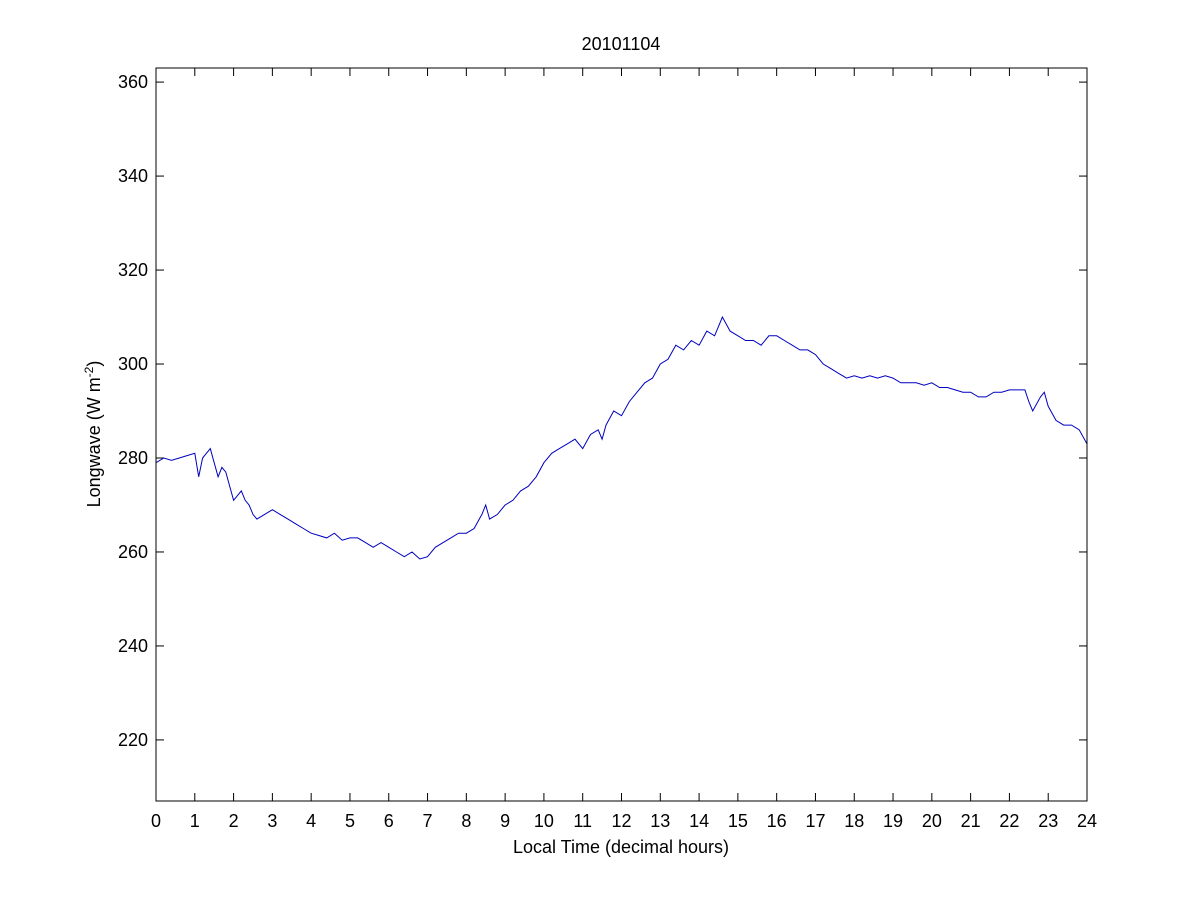 Image resolution: width=1201 pixels, height=905 pixels. Describe the element at coordinates (544, 821) in the screenshot. I see `x-tick-label: 10` at that location.